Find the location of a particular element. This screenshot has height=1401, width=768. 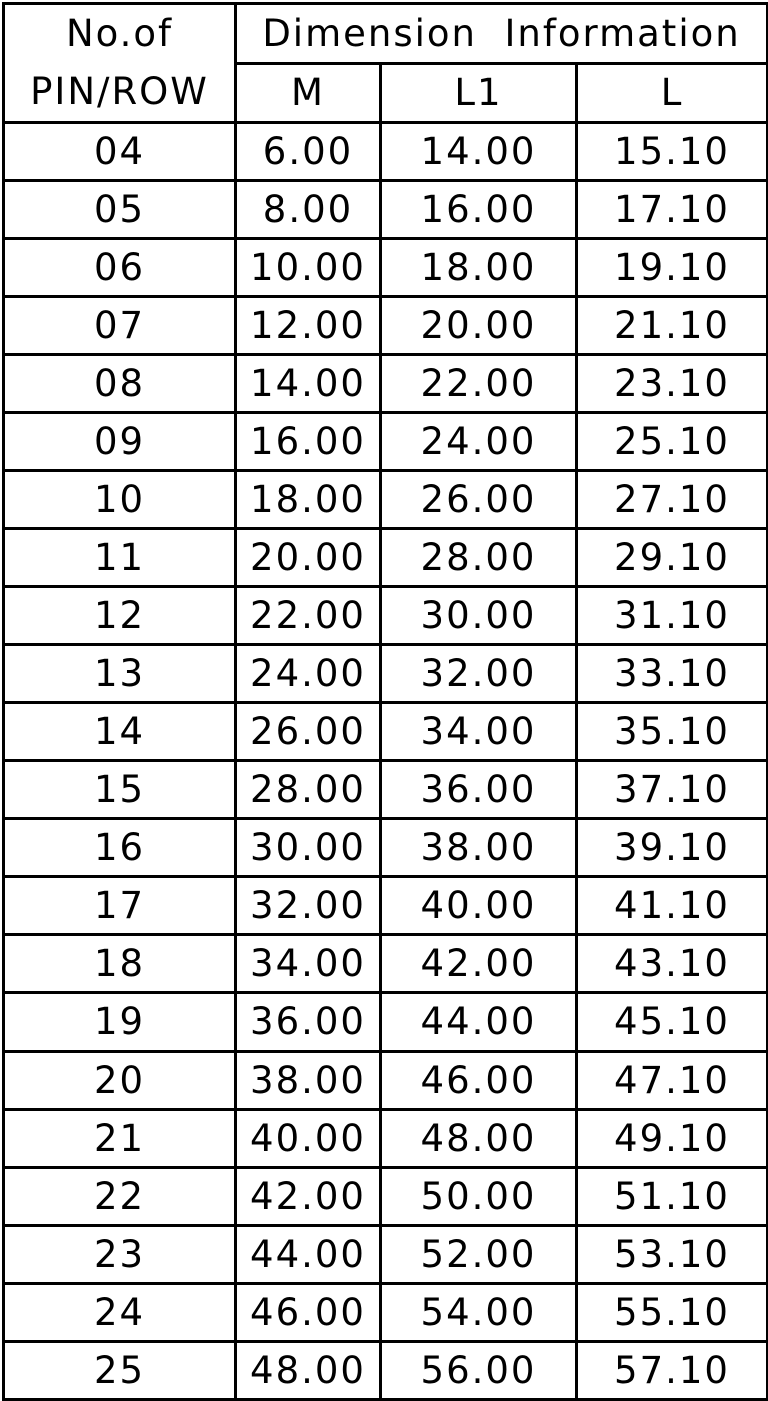

l-cell: 53.10 is located at coordinates (671, 1254).